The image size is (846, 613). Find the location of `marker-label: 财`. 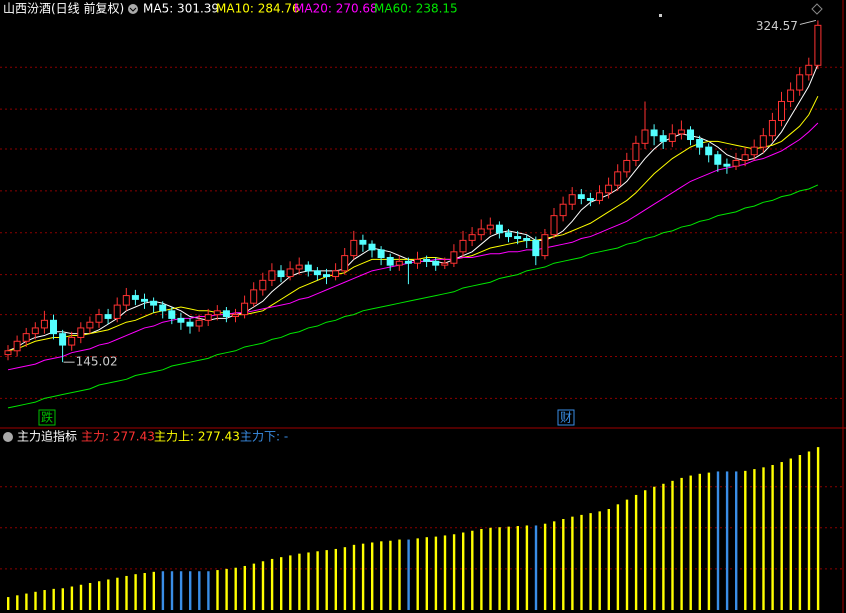

marker-label: 财 is located at coordinates (566, 418).